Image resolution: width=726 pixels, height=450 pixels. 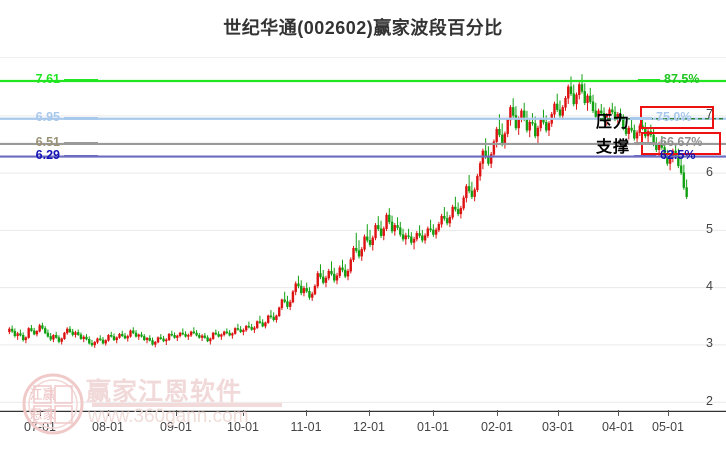 I want to click on y-axis-tick-4: 4, so click(x=709, y=286).